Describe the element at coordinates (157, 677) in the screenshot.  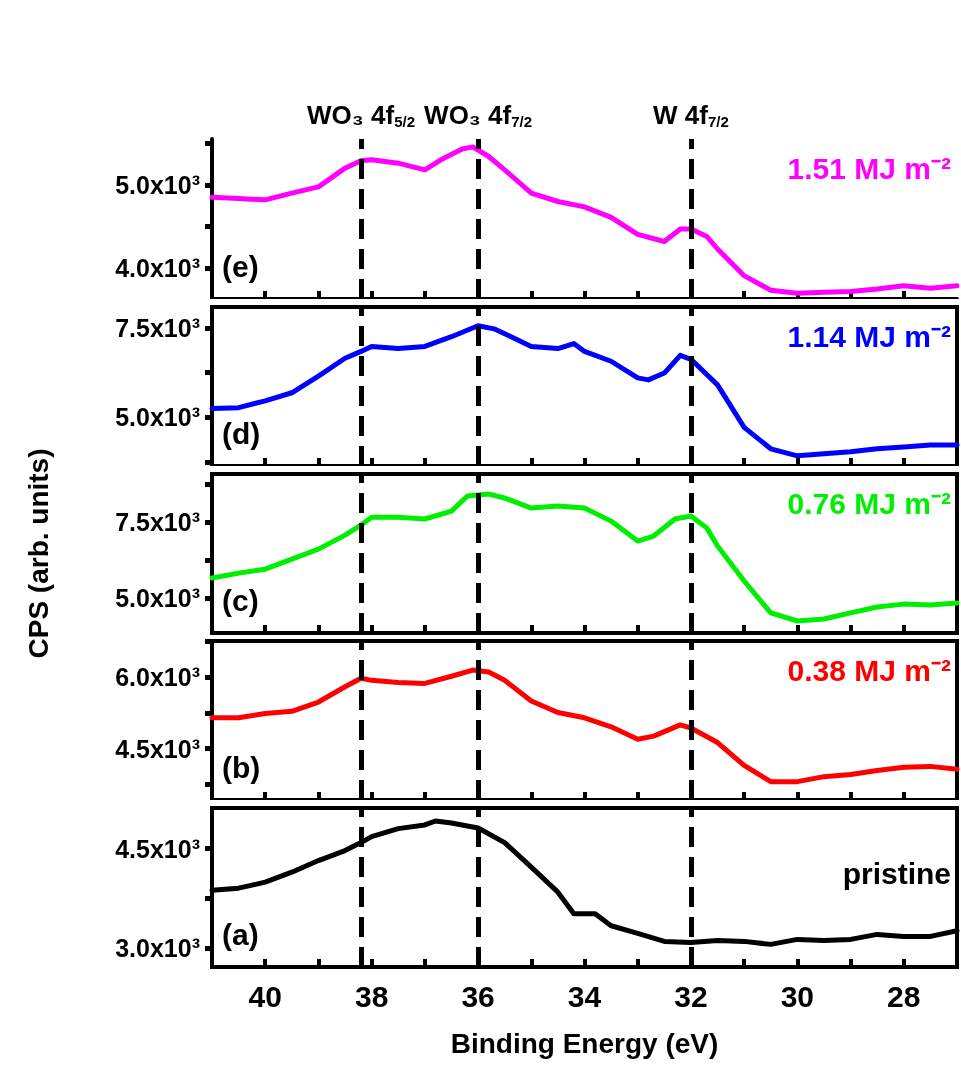
I see `y-tick-label: 6.0x10³` at that location.